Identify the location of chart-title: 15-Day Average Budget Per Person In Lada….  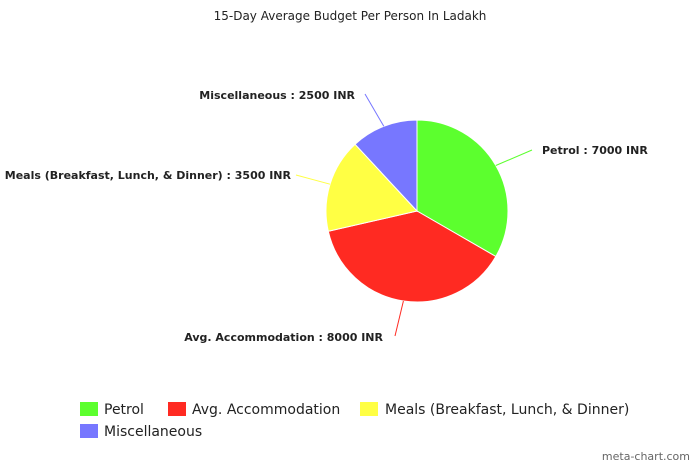
(350, 16).